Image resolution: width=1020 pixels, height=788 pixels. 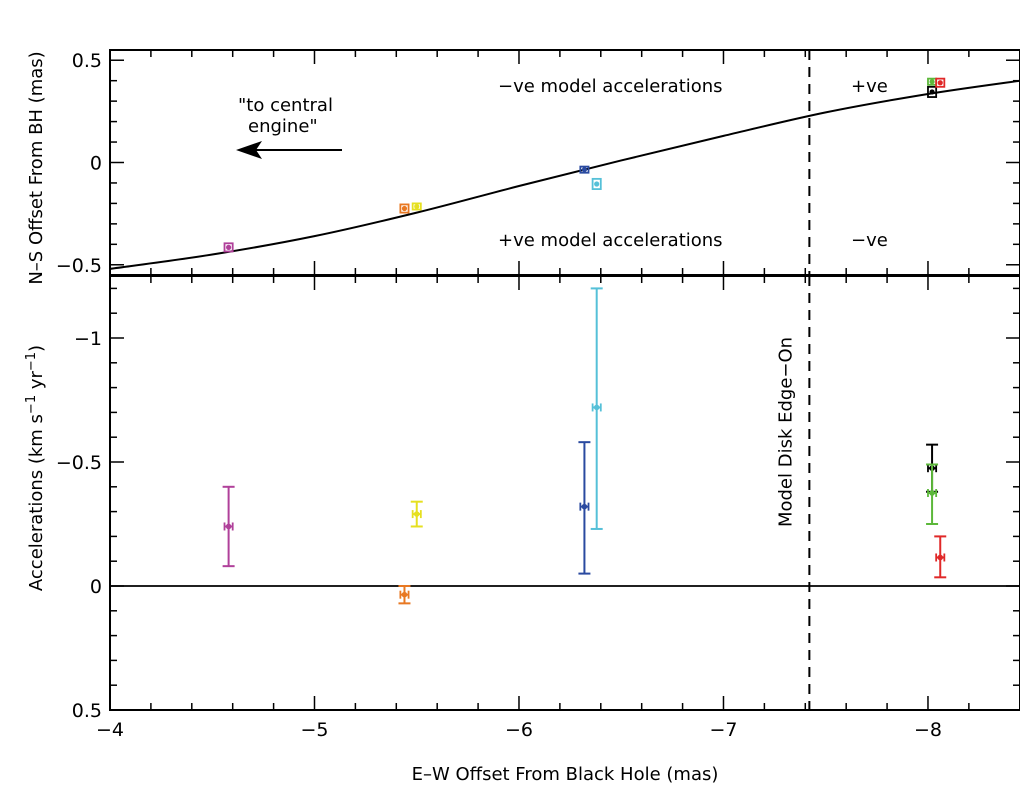 I want to click on top-y-tick-label: 0.5, so click(x=87, y=61).